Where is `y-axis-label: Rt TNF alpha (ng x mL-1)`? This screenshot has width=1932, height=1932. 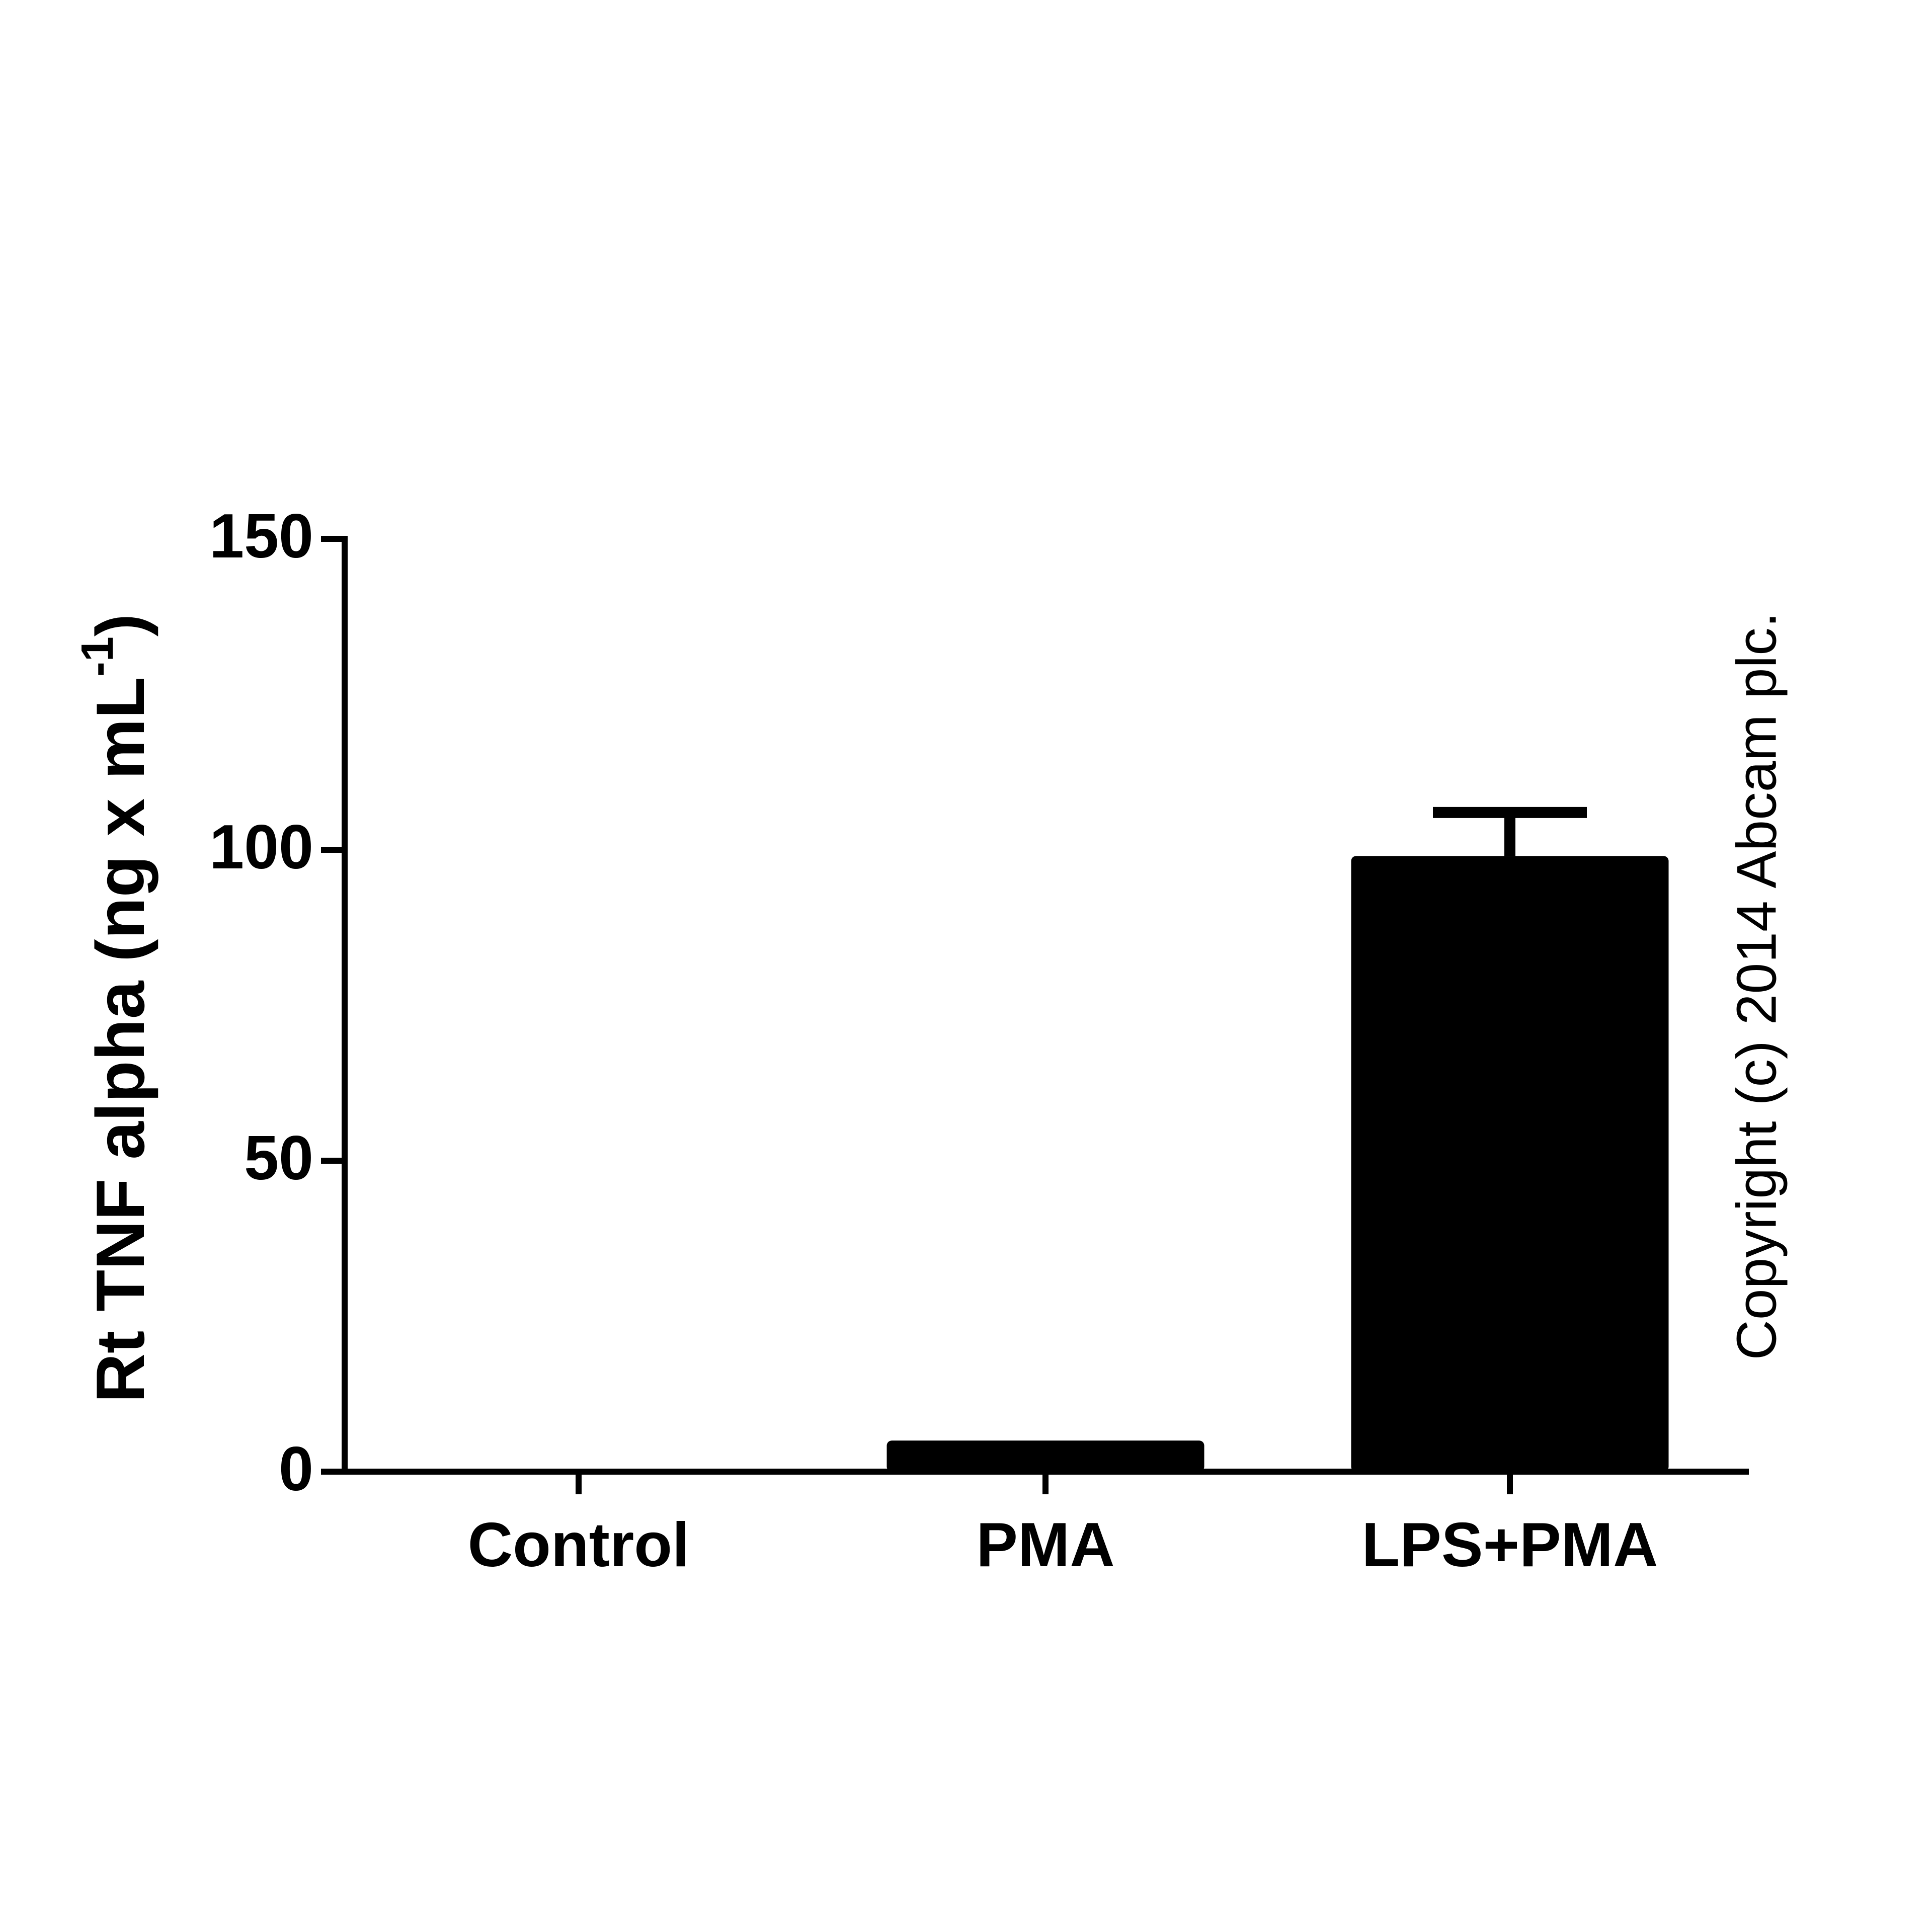 y-axis-label: Rt TNF alpha (ng x mL-1) is located at coordinates (115, 1009).